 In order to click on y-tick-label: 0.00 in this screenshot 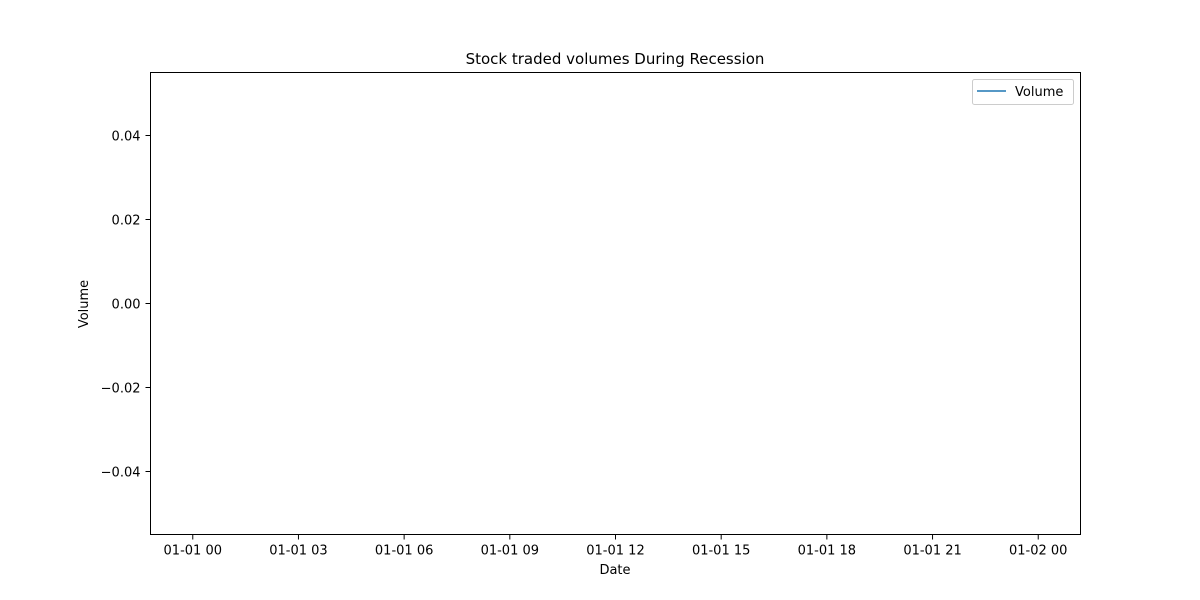, I will do `click(126, 305)`.